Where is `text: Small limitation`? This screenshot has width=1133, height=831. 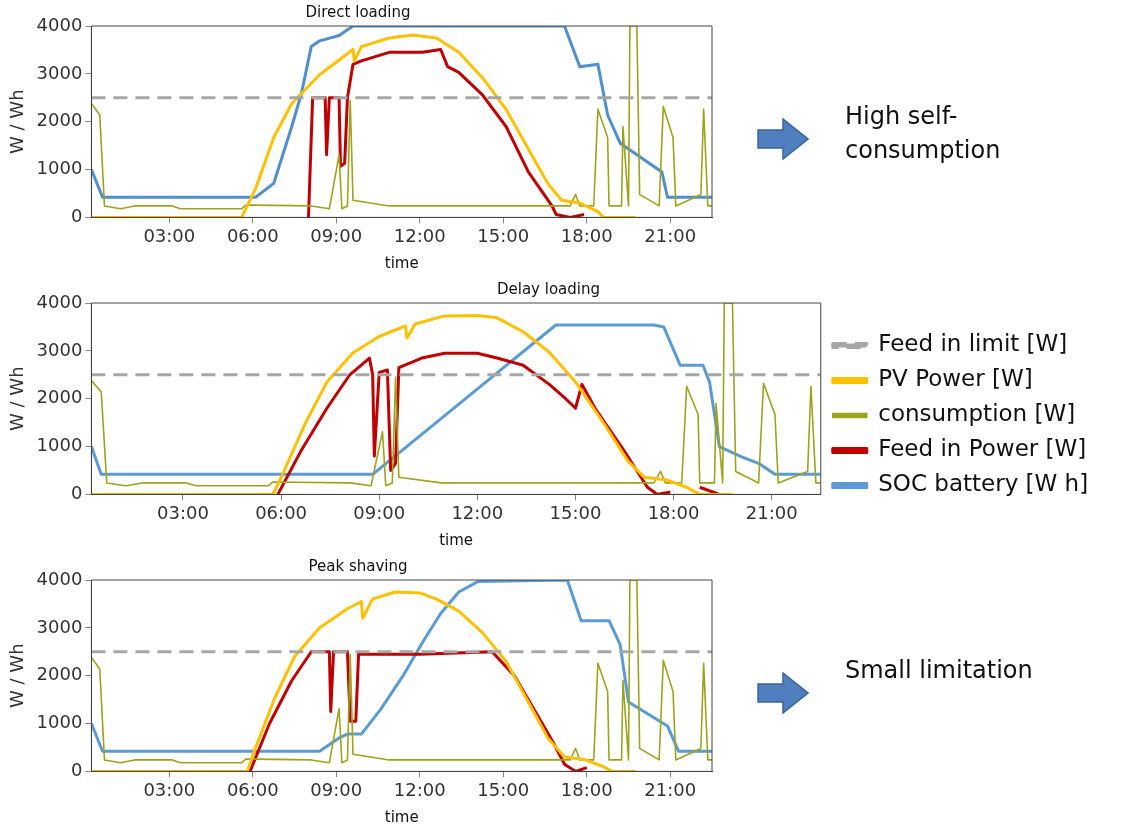 text: Small limitation is located at coordinates (939, 670).